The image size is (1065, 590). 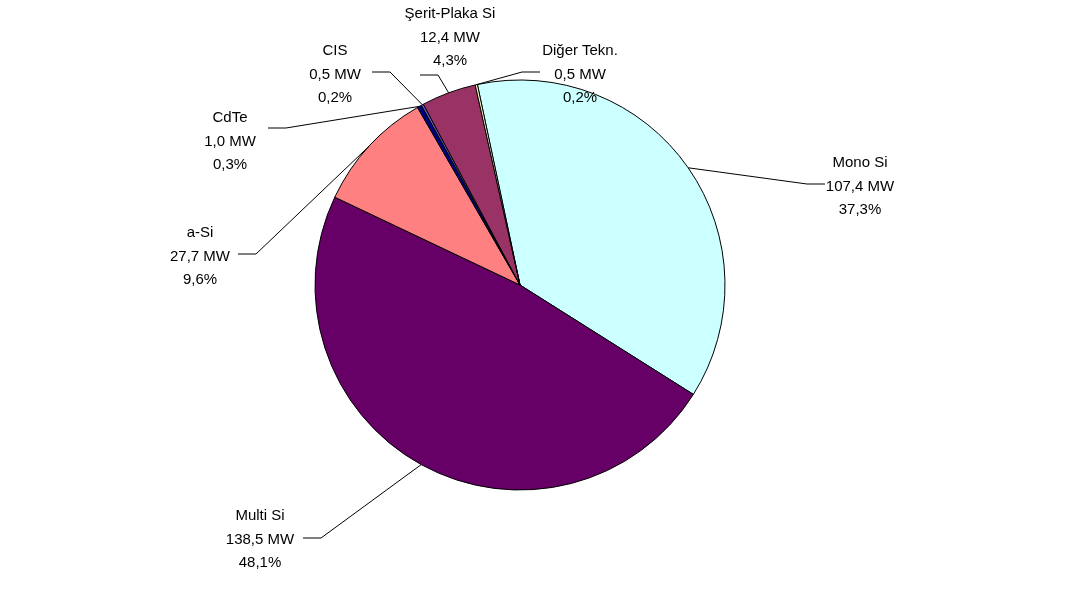 What do you see at coordinates (335, 49) in the screenshot?
I see `slice-label: CIS` at bounding box center [335, 49].